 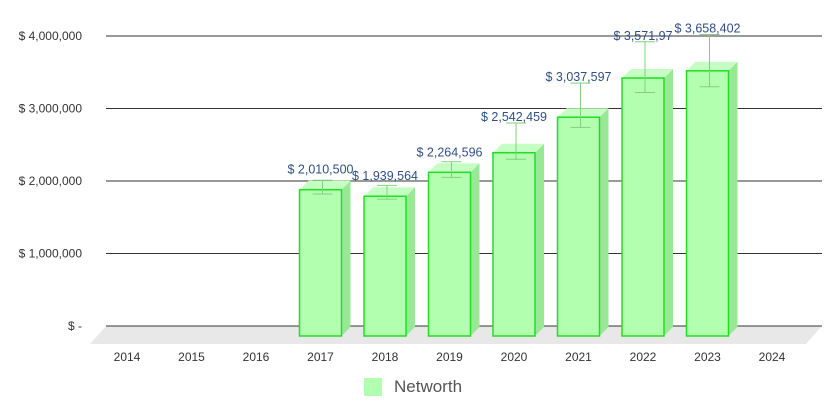 What do you see at coordinates (578, 357) in the screenshot?
I see `x-tick-label: 2021` at bounding box center [578, 357].